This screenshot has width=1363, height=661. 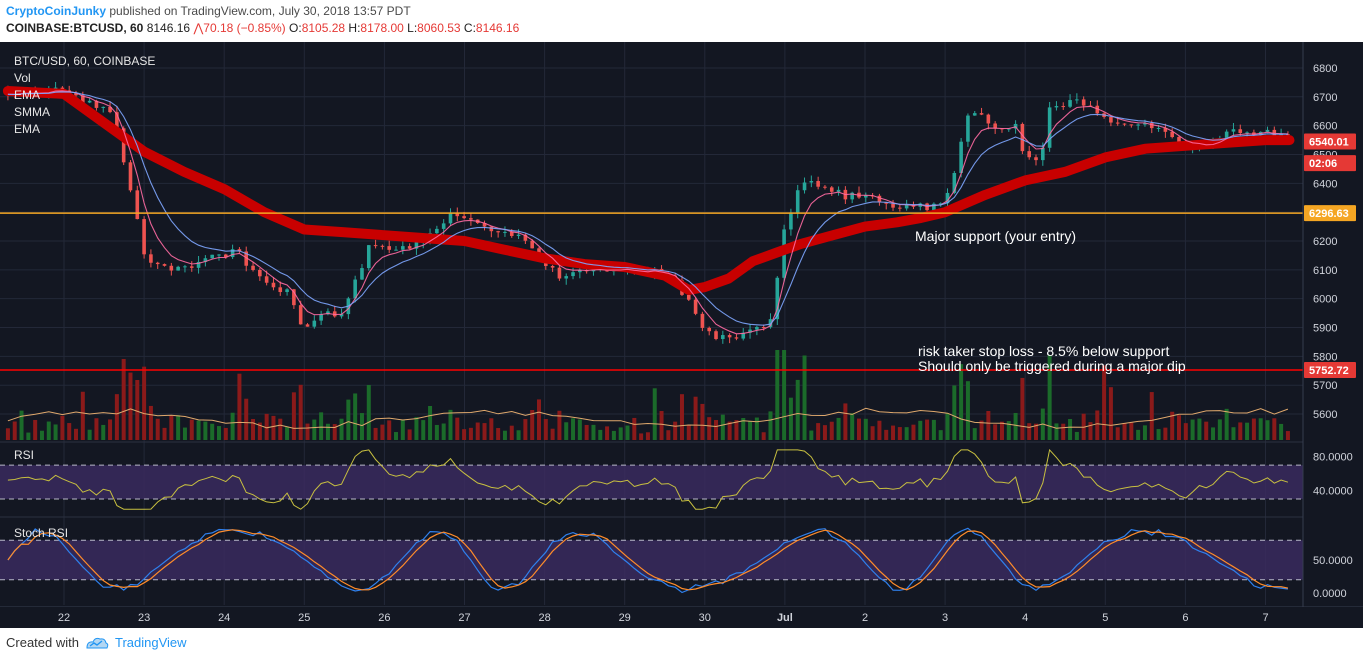 I want to click on open-value: 8105.28, so click(x=323, y=28).